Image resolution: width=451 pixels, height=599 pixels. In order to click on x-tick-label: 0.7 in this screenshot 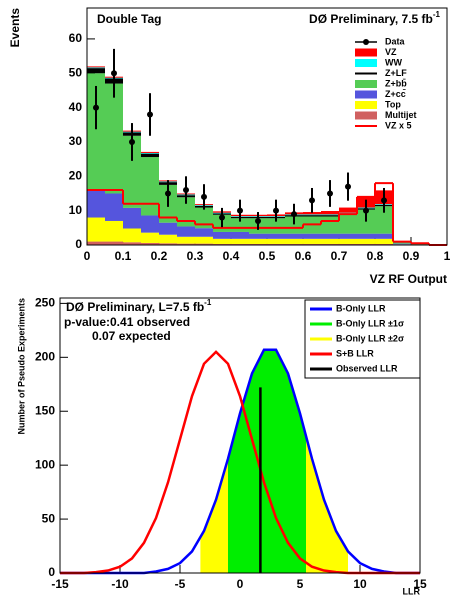, I will do `click(339, 256)`.